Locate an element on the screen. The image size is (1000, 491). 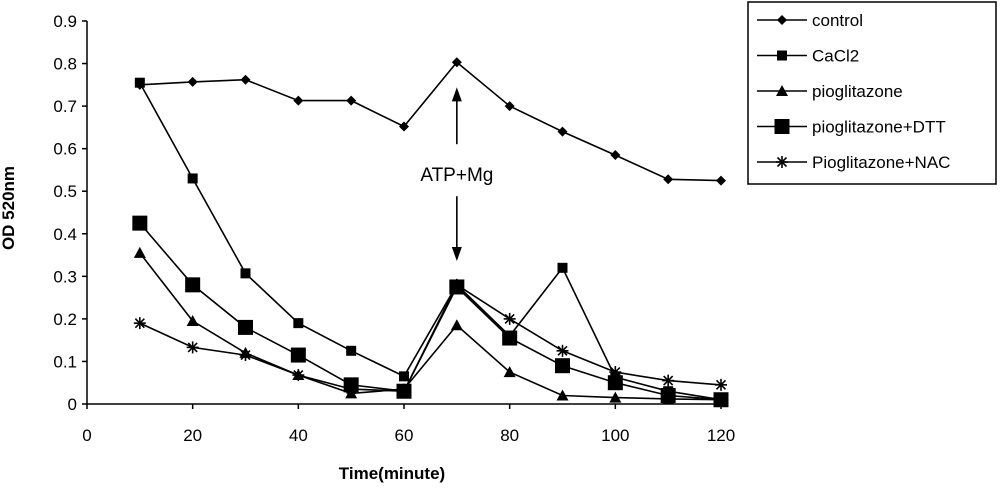
x-tick-label: 80 is located at coordinates (509, 435).